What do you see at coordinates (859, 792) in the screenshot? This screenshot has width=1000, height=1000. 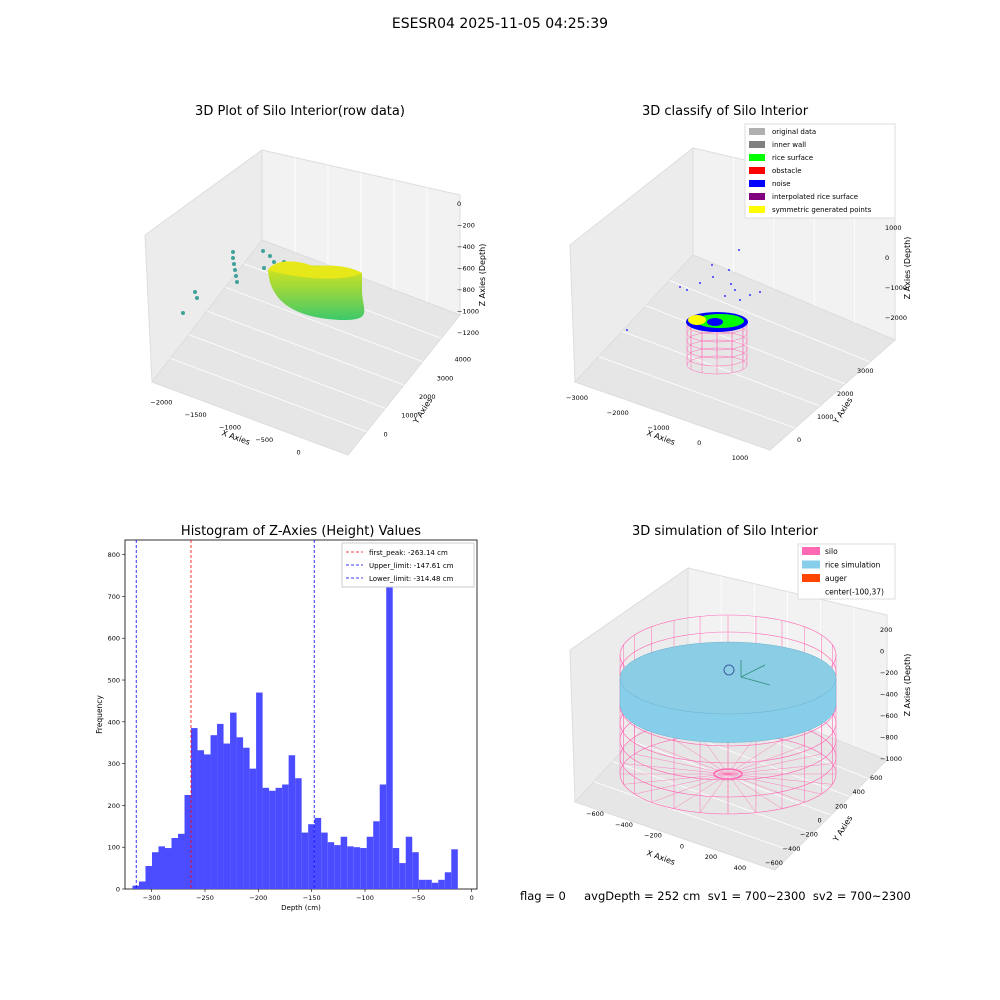 I see `y-tick-label: 400` at bounding box center [859, 792].